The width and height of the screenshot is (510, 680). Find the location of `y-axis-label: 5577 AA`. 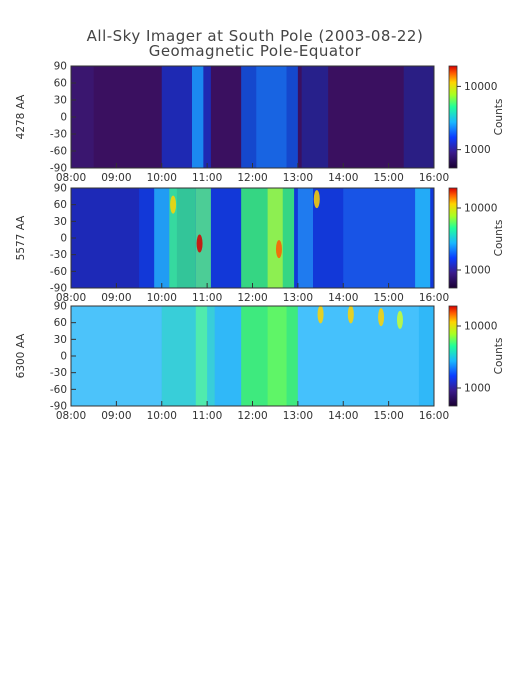

y-axis-label: 5577 AA is located at coordinates (21, 238).